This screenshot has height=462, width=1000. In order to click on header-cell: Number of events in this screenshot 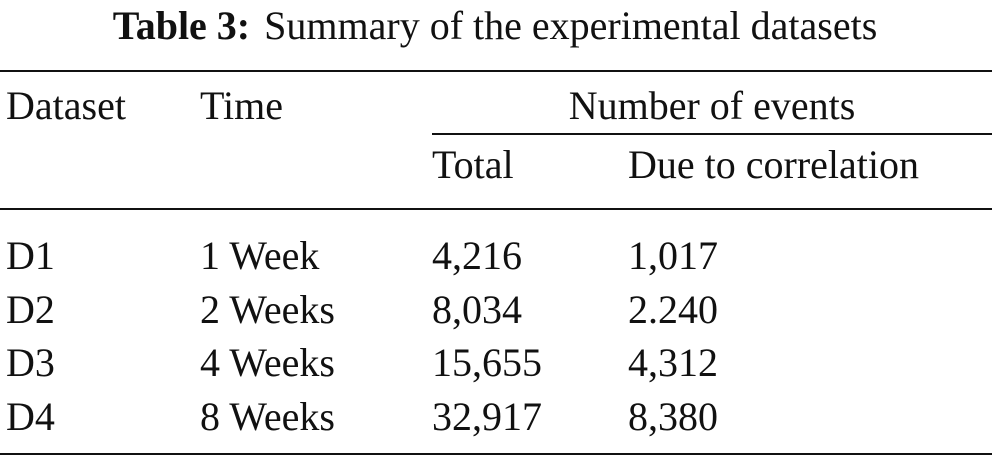, I will do `click(712, 105)`.